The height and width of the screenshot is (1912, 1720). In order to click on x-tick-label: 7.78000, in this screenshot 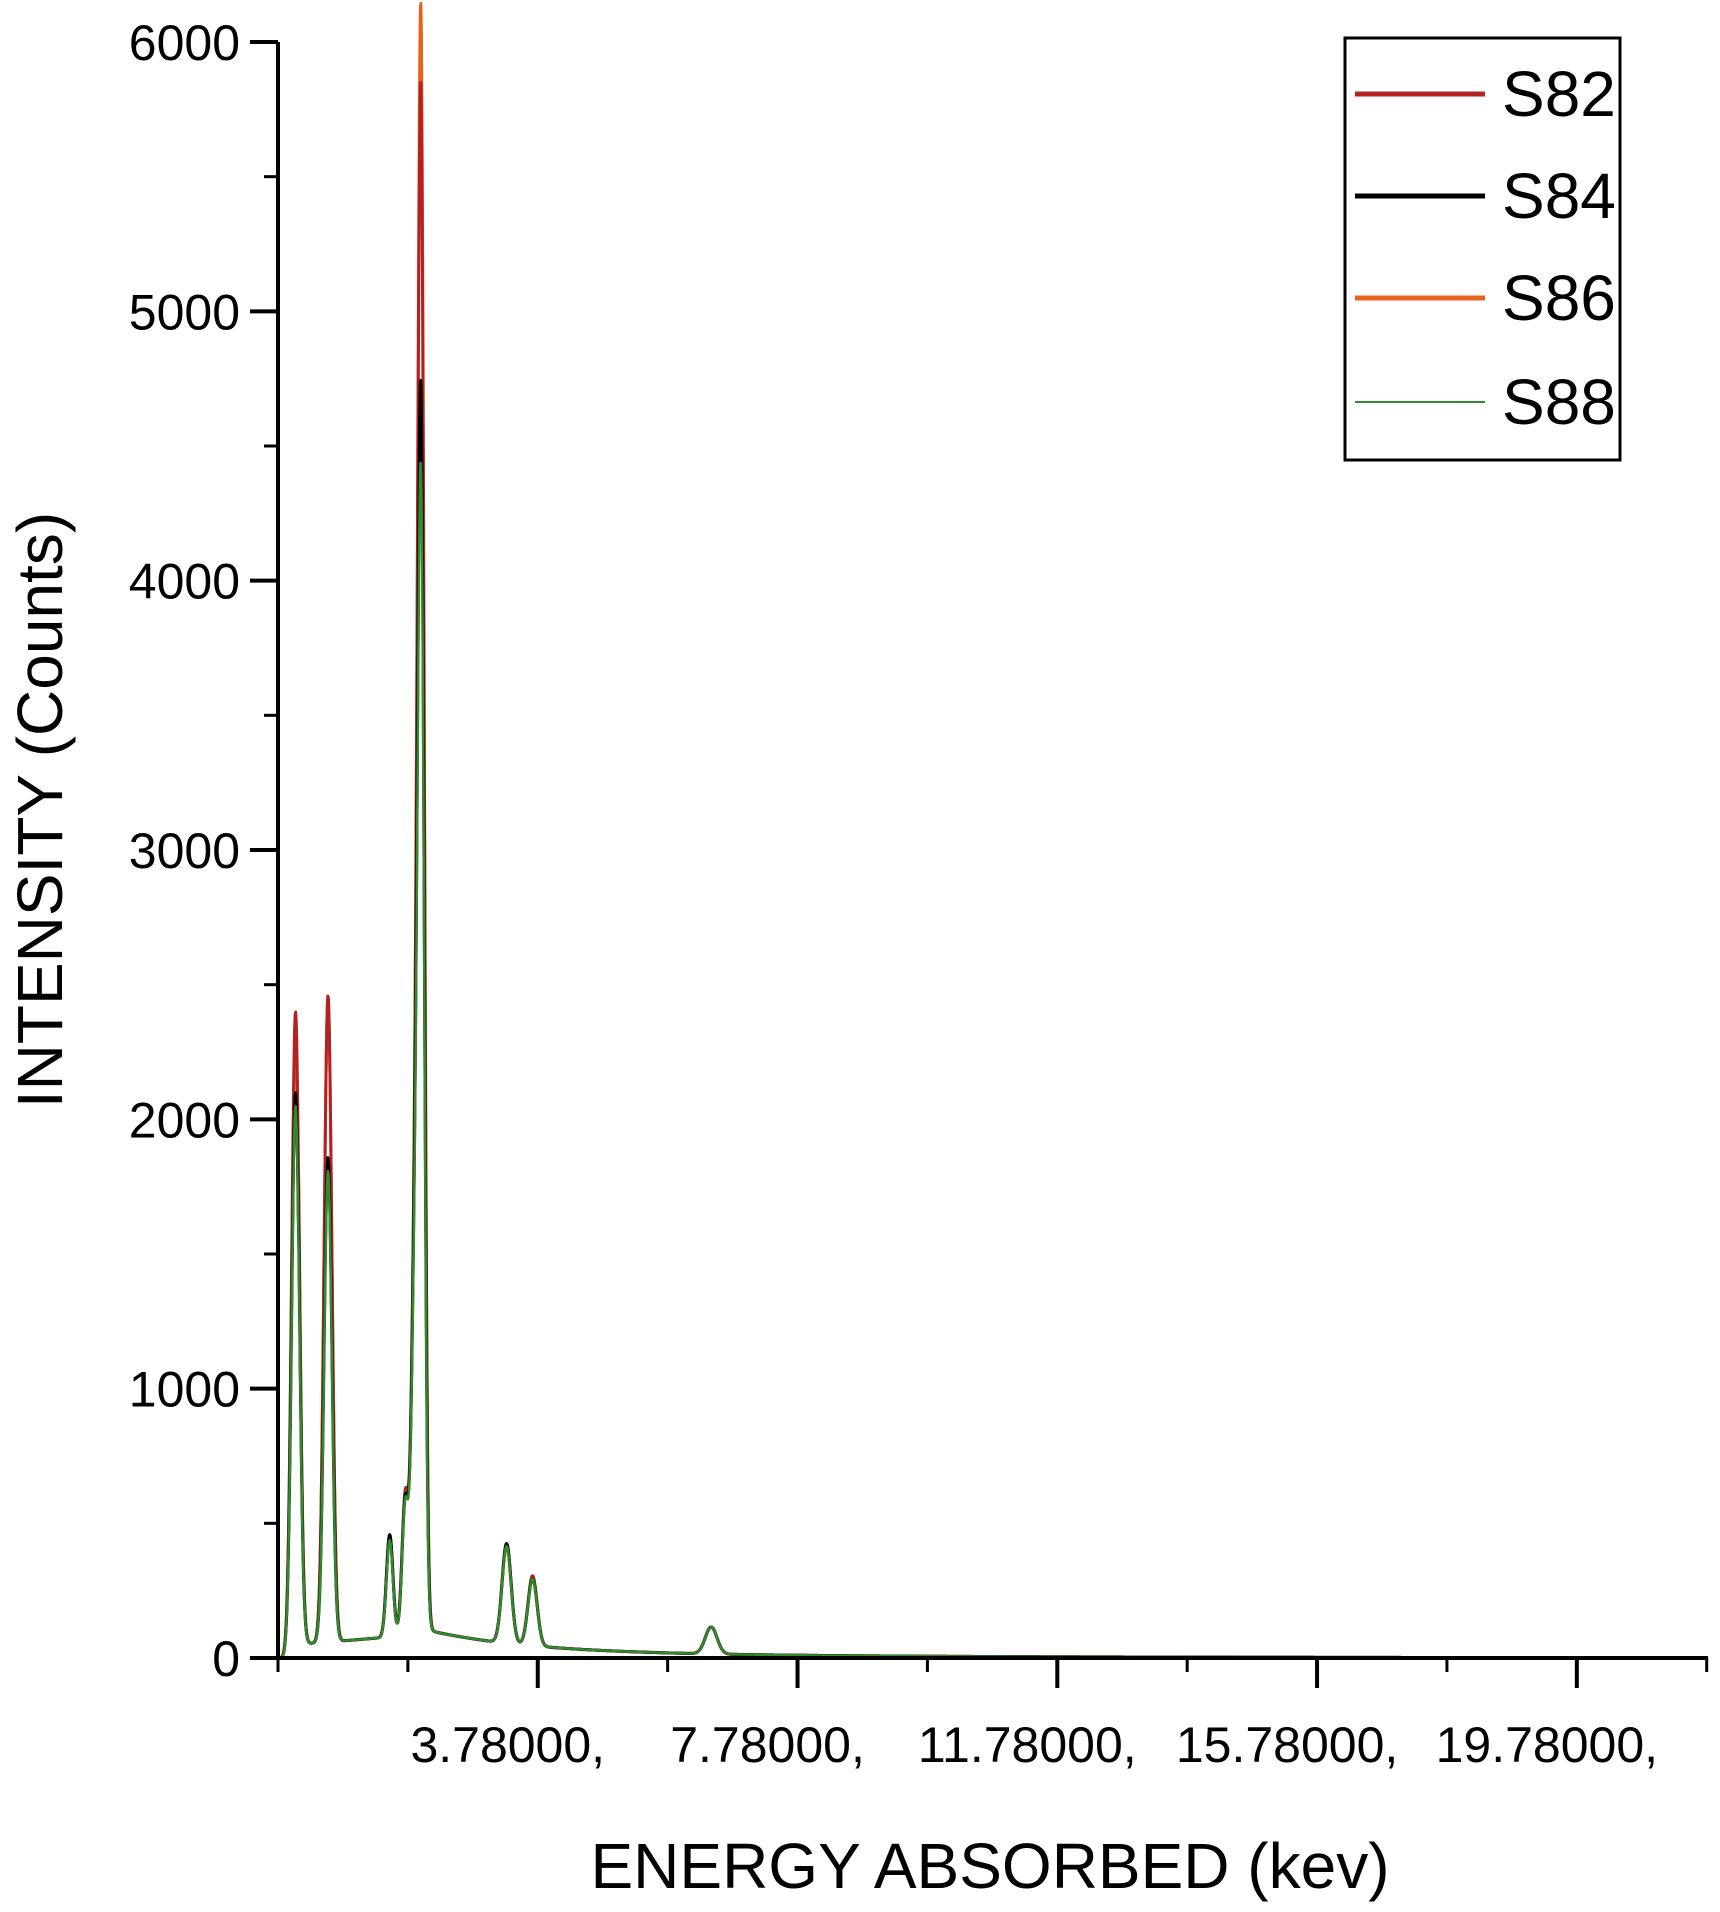, I will do `click(767, 1745)`.